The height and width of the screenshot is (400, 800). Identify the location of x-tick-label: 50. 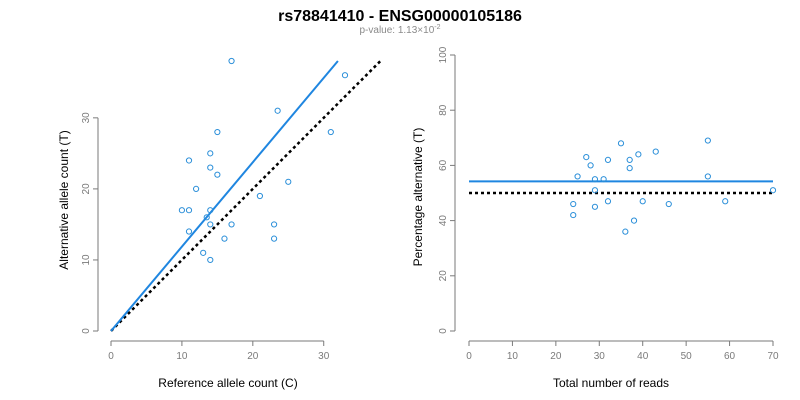
(687, 356).